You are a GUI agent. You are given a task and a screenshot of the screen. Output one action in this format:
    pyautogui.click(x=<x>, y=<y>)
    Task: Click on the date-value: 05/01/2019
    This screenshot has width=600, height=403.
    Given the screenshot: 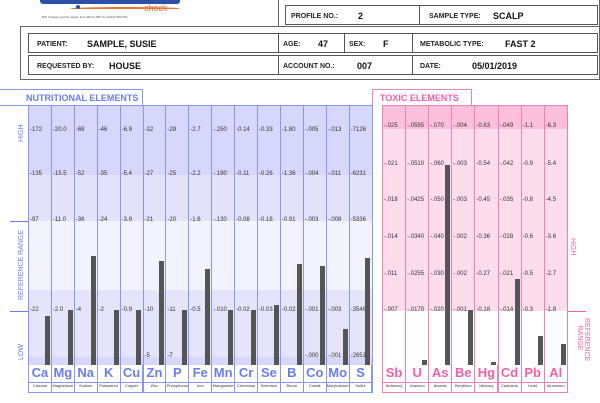 What is the action you would take?
    pyautogui.click(x=495, y=66)
    